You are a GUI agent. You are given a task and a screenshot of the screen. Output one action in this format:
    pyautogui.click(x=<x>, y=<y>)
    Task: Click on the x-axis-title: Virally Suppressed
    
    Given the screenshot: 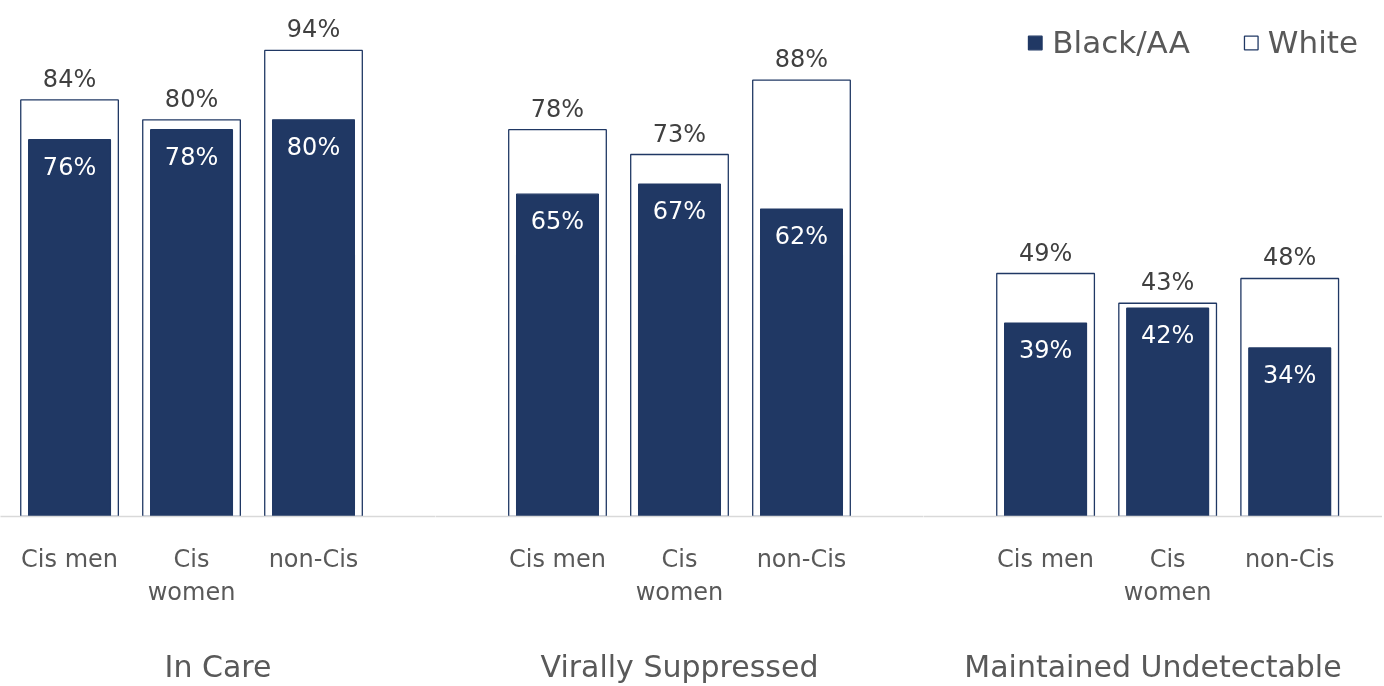 What is the action you would take?
    pyautogui.click(x=679, y=667)
    